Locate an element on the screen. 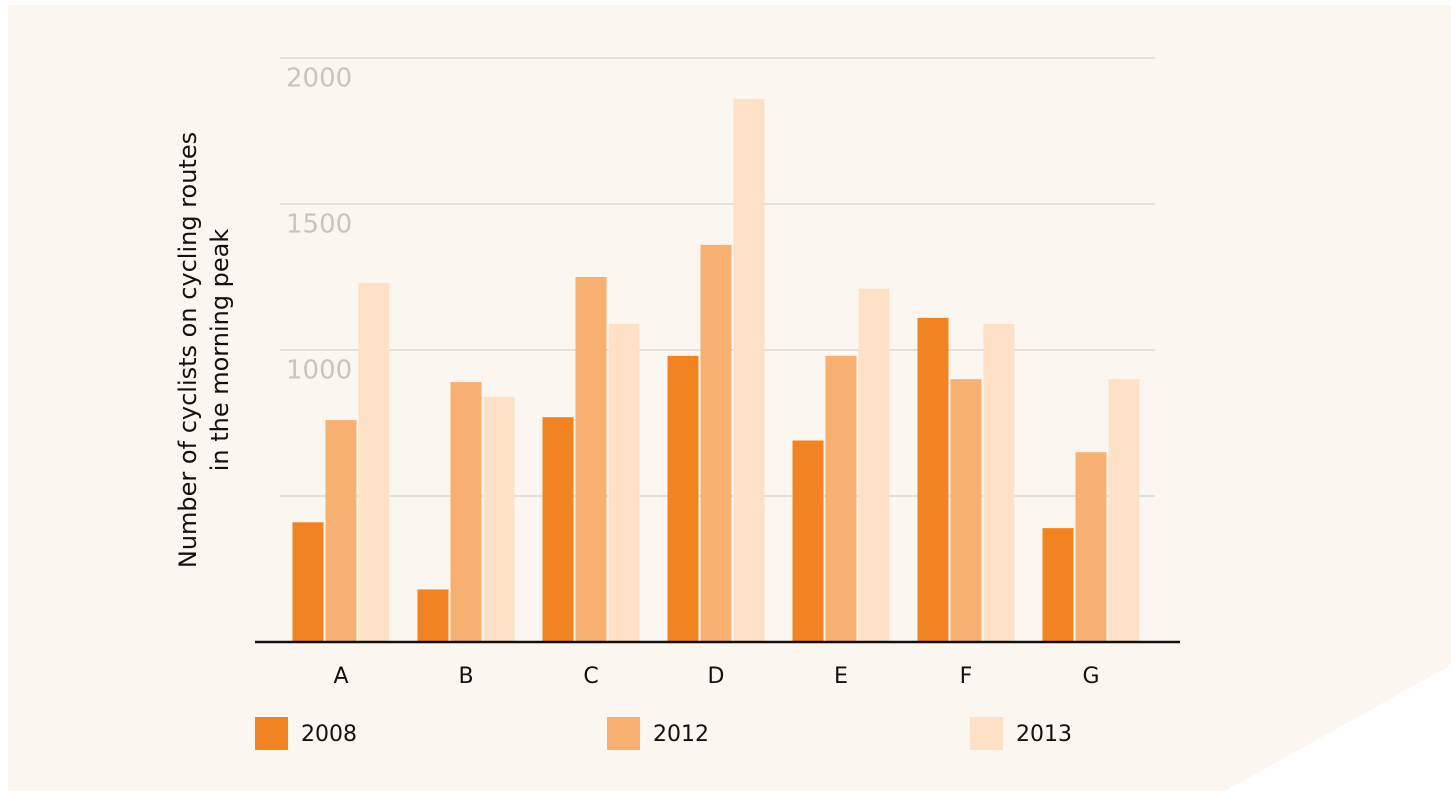 The image size is (1451, 791). x-tick-label: A is located at coordinates (340, 676).